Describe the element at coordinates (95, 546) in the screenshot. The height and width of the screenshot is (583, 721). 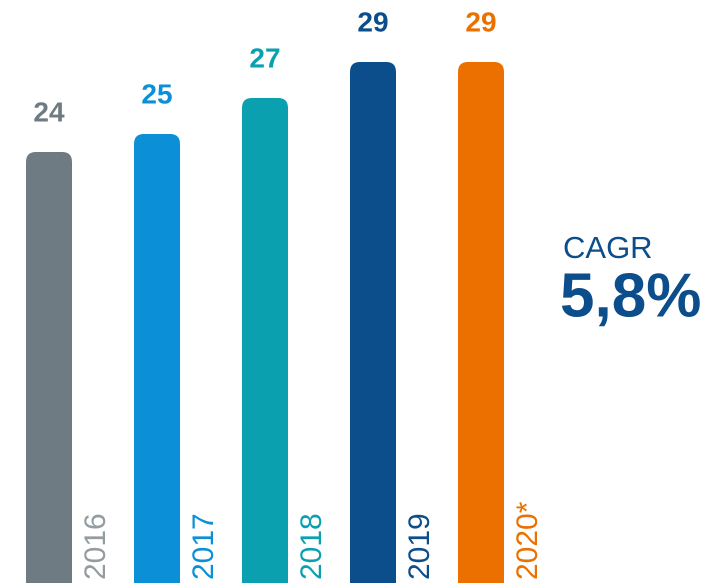
I see `x-tick-label: 2016` at that location.